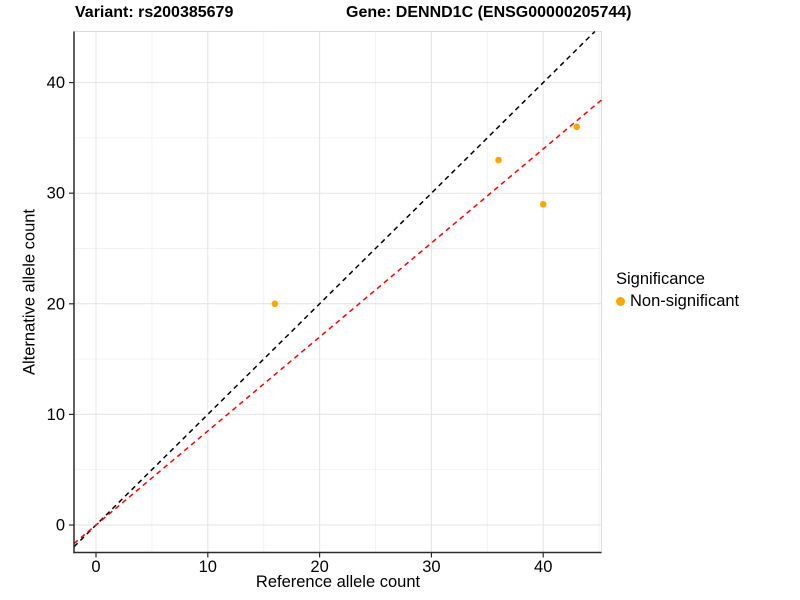  What do you see at coordinates (56, 194) in the screenshot?
I see `y-tick-label: 30` at bounding box center [56, 194].